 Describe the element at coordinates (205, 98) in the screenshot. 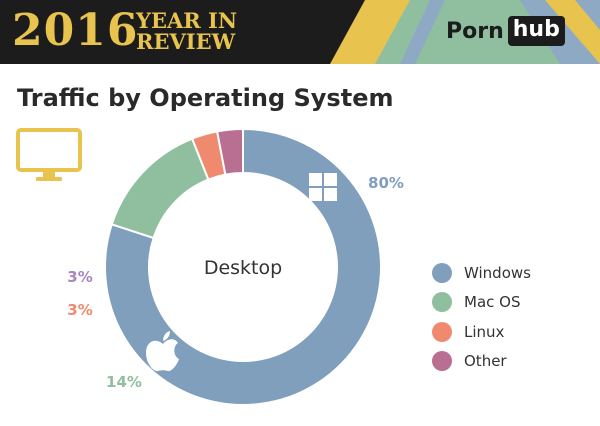

I see `page-title: Traffic by Operating System` at that location.